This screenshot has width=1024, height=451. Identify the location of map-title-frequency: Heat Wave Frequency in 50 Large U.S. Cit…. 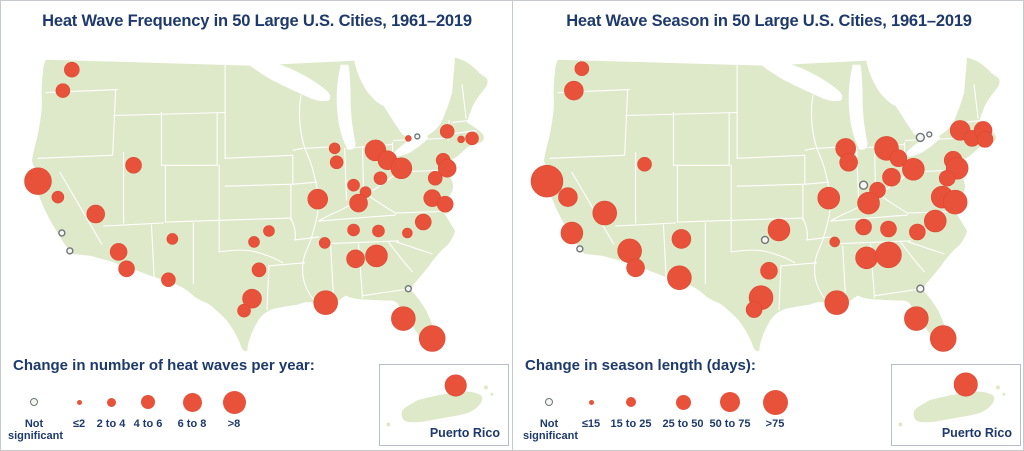
(257, 21).